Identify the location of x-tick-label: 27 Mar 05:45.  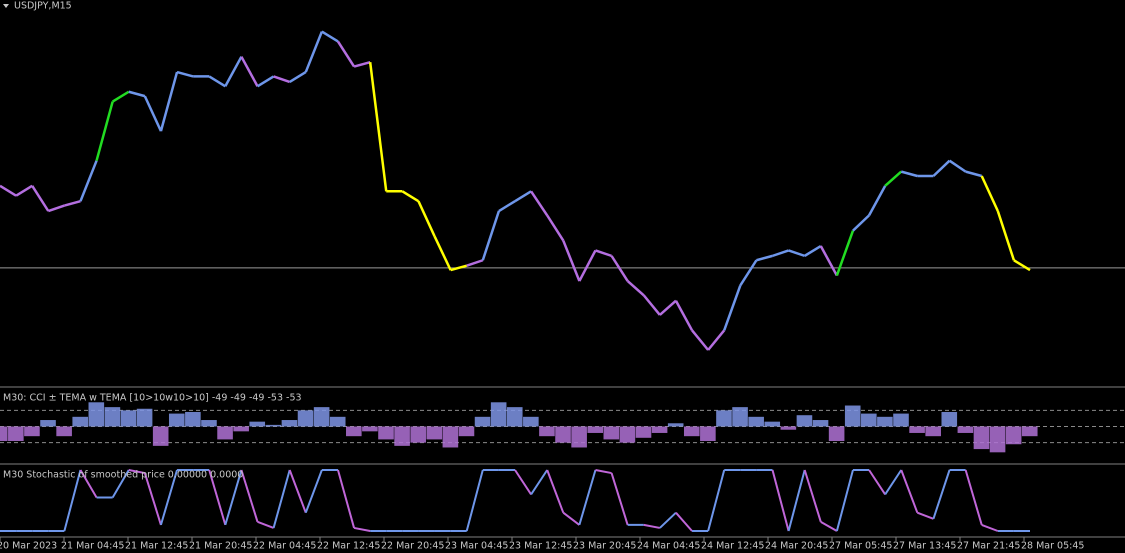
(860, 546).